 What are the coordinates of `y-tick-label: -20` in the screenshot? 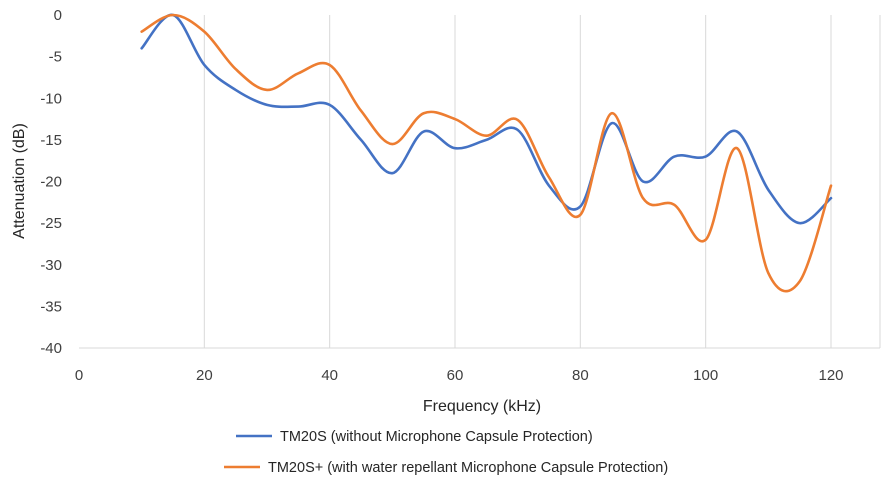 It's located at (51, 182).